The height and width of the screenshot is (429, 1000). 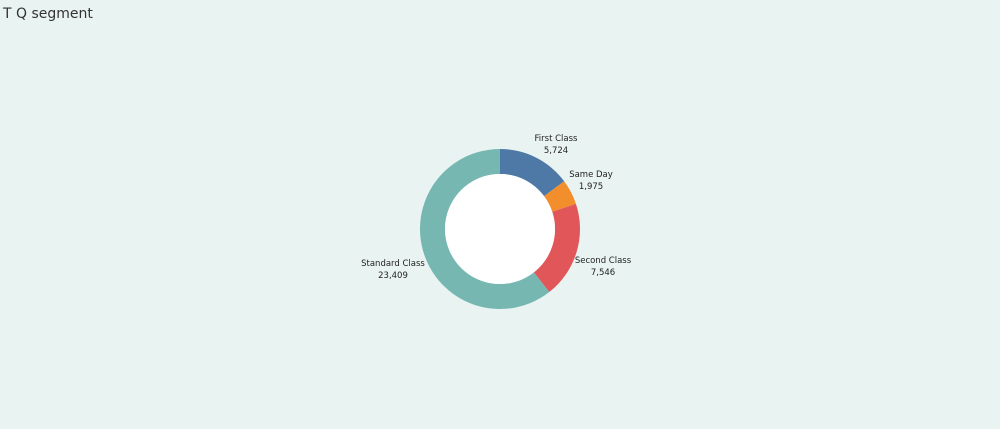 I want to click on slice-value-label: 1,975, so click(x=591, y=187).